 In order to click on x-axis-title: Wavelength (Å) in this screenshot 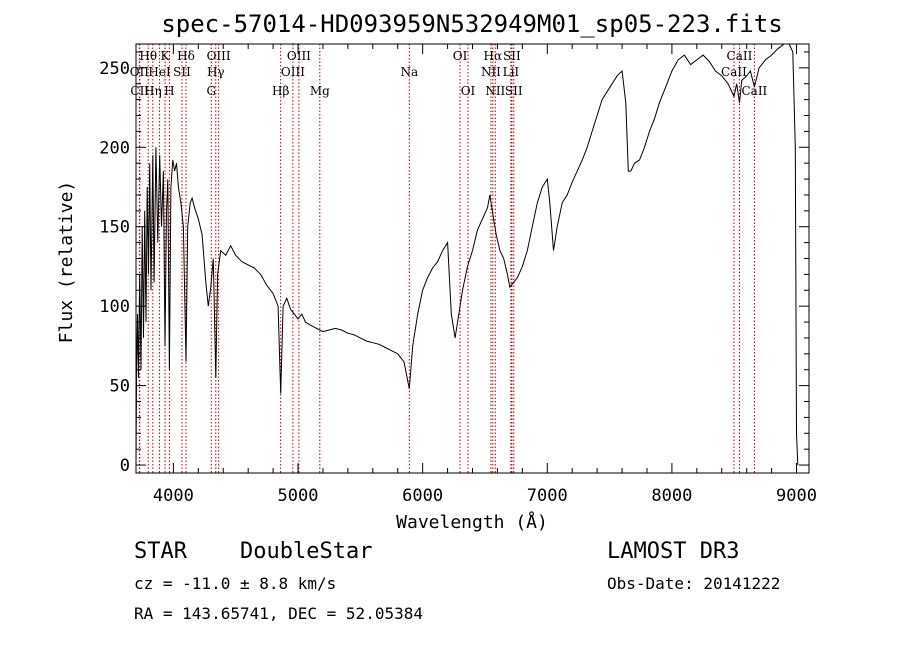, I will do `click(472, 522)`.